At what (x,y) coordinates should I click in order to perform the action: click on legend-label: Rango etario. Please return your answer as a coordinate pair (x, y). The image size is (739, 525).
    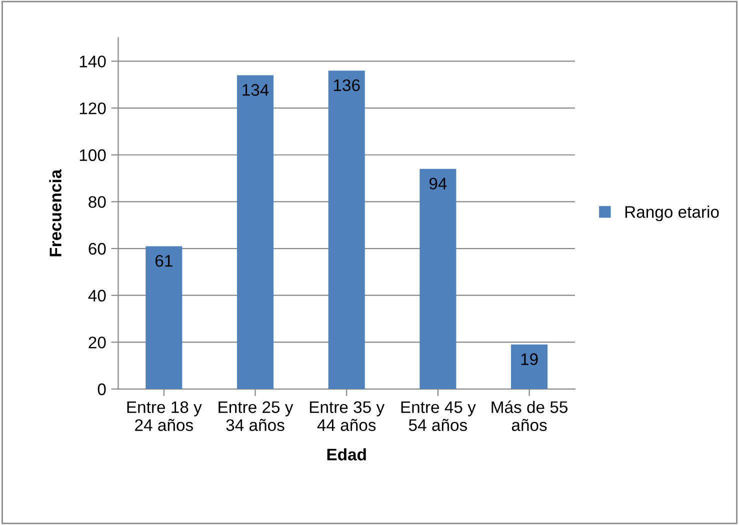
    Looking at the image, I should click on (672, 214).